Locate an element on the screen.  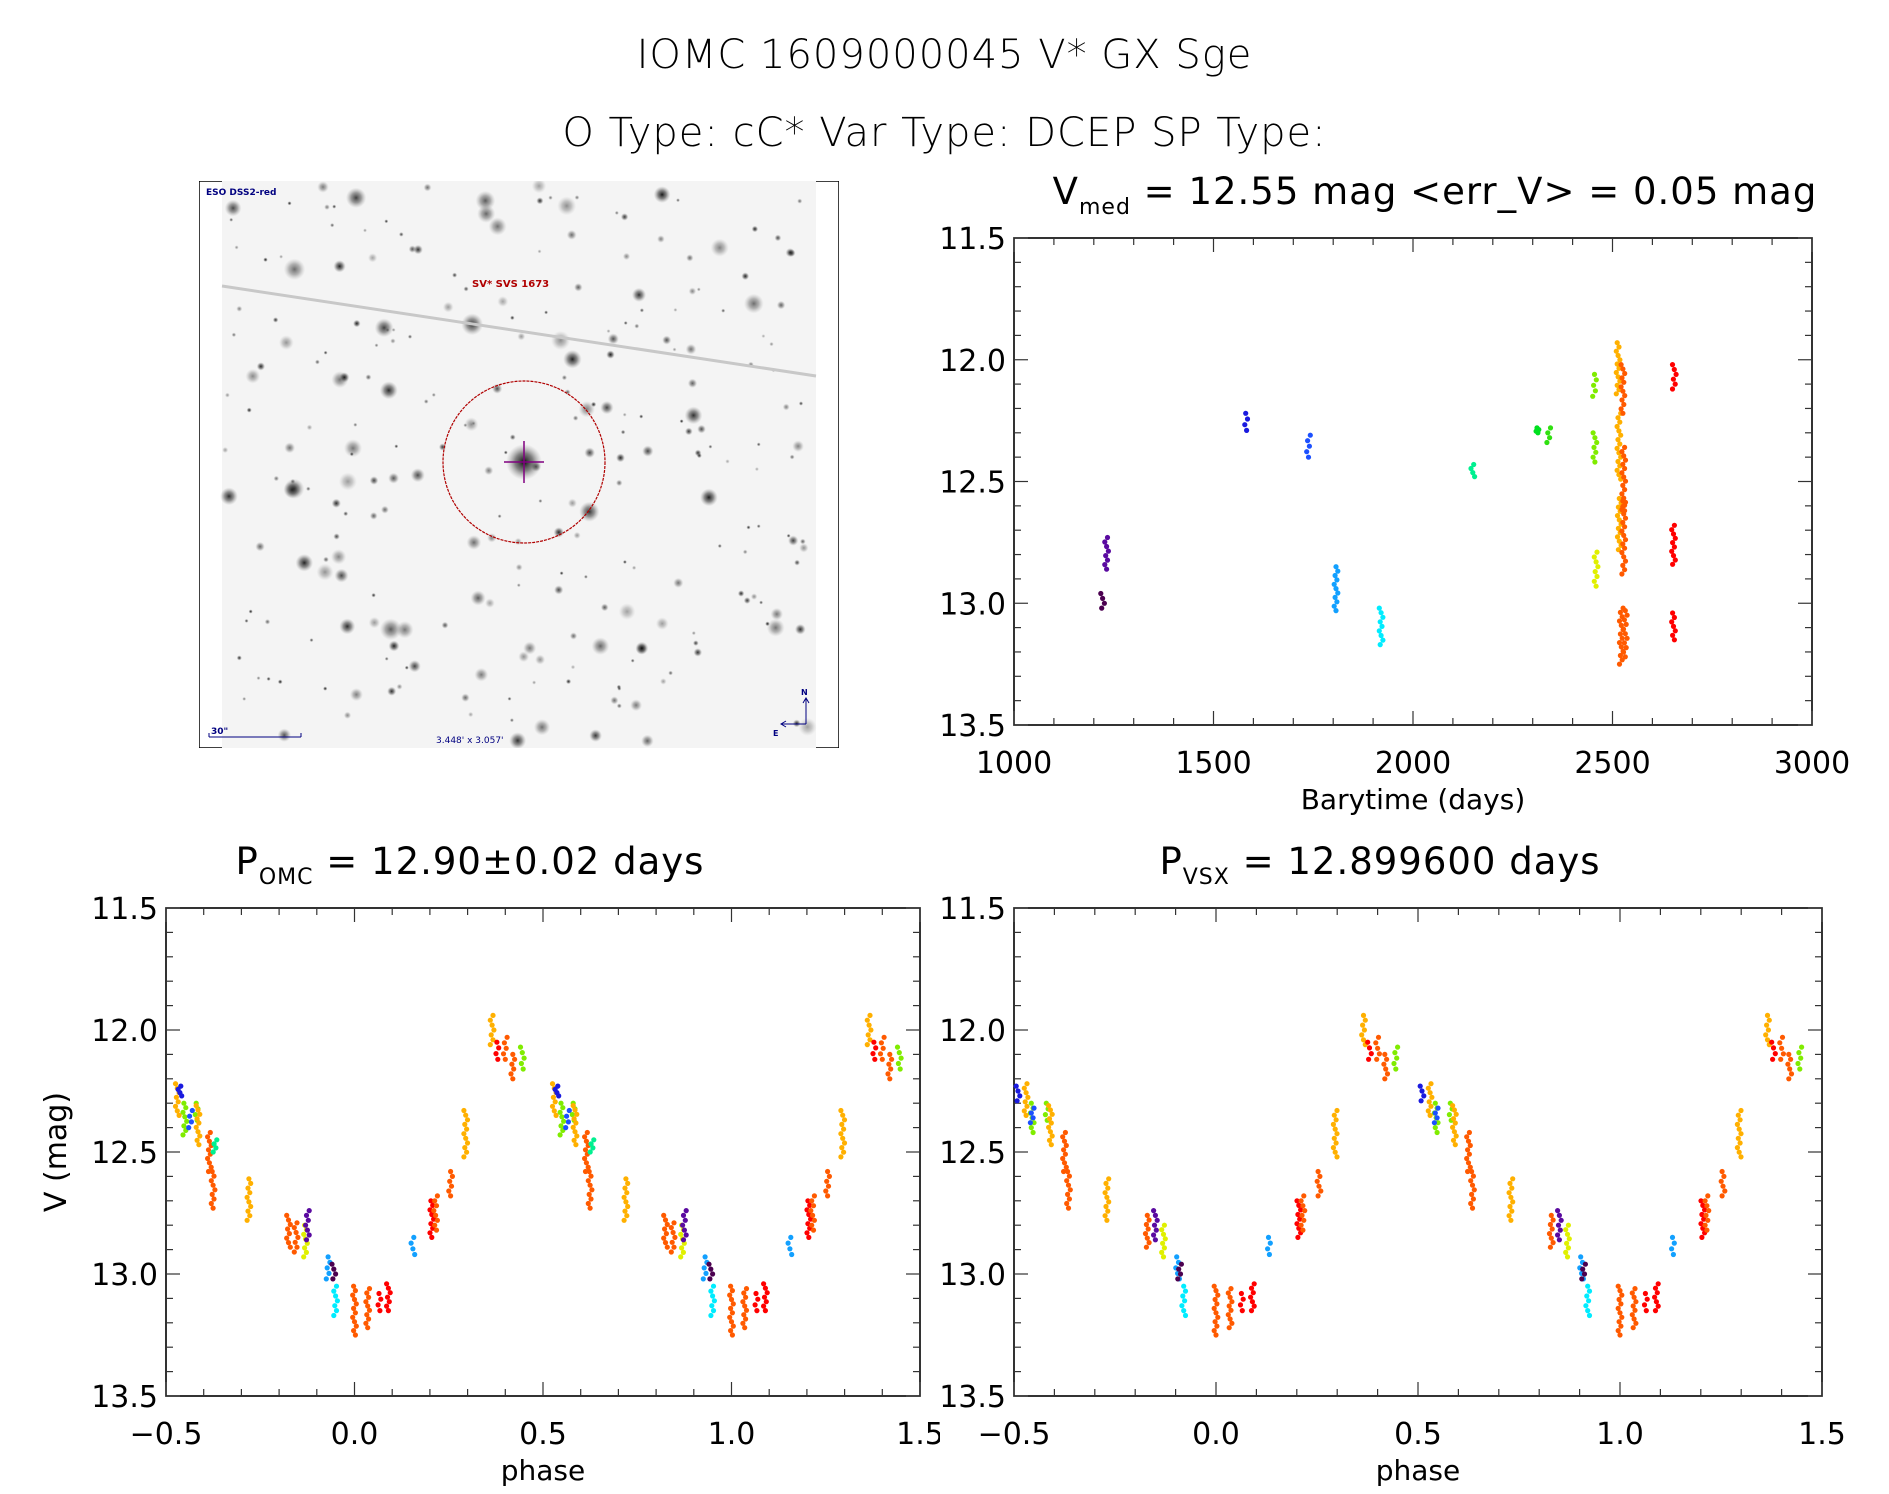
compass-icon is located at coordinates (795, 712).